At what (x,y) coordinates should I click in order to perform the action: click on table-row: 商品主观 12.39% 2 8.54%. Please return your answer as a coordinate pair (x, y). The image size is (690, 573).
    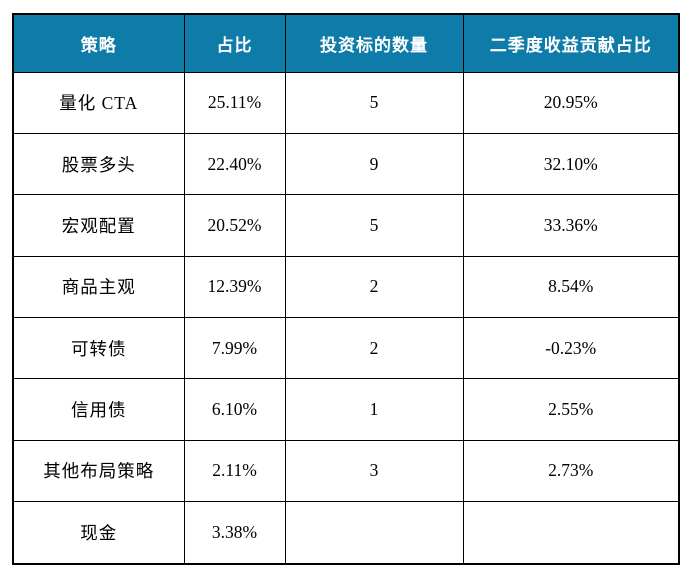
    Looking at the image, I should click on (346, 286).